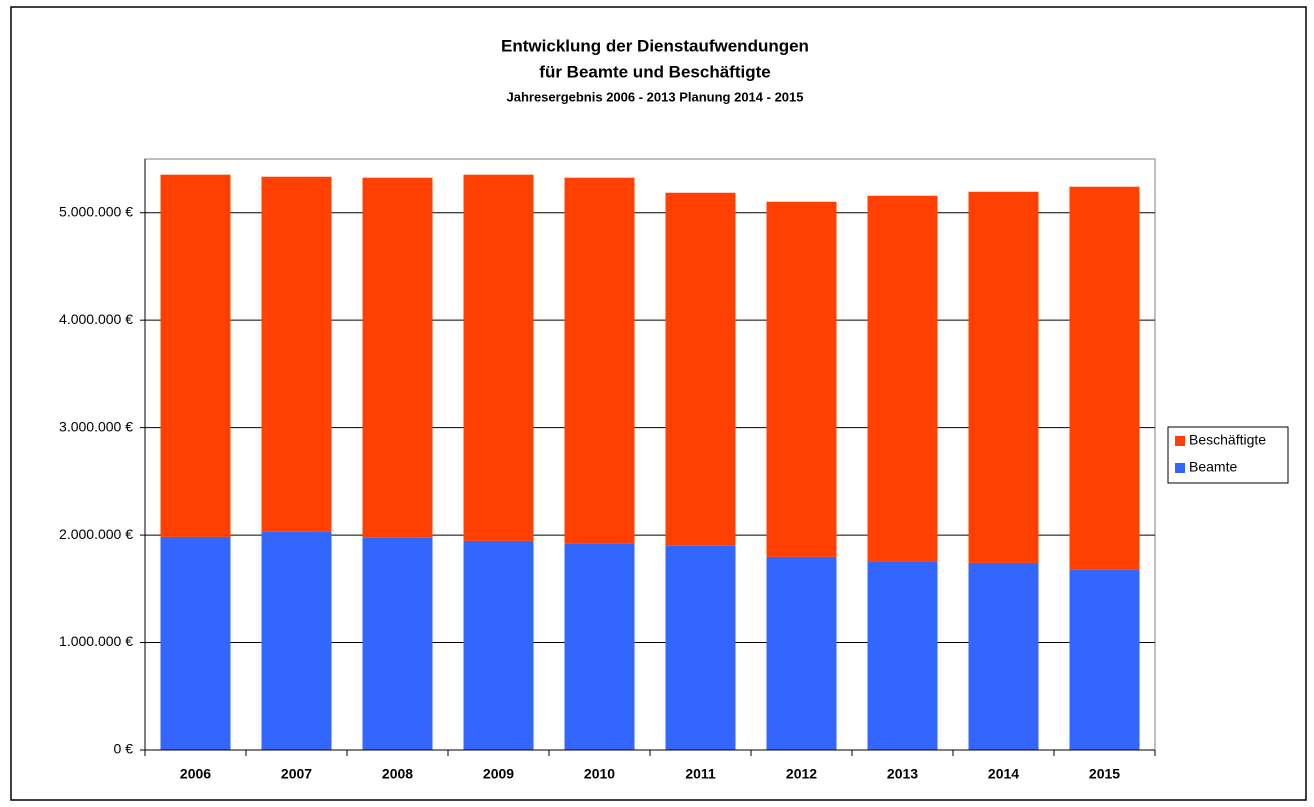 Image resolution: width=1314 pixels, height=807 pixels. I want to click on x-tick-label: 2015, so click(1104, 774).